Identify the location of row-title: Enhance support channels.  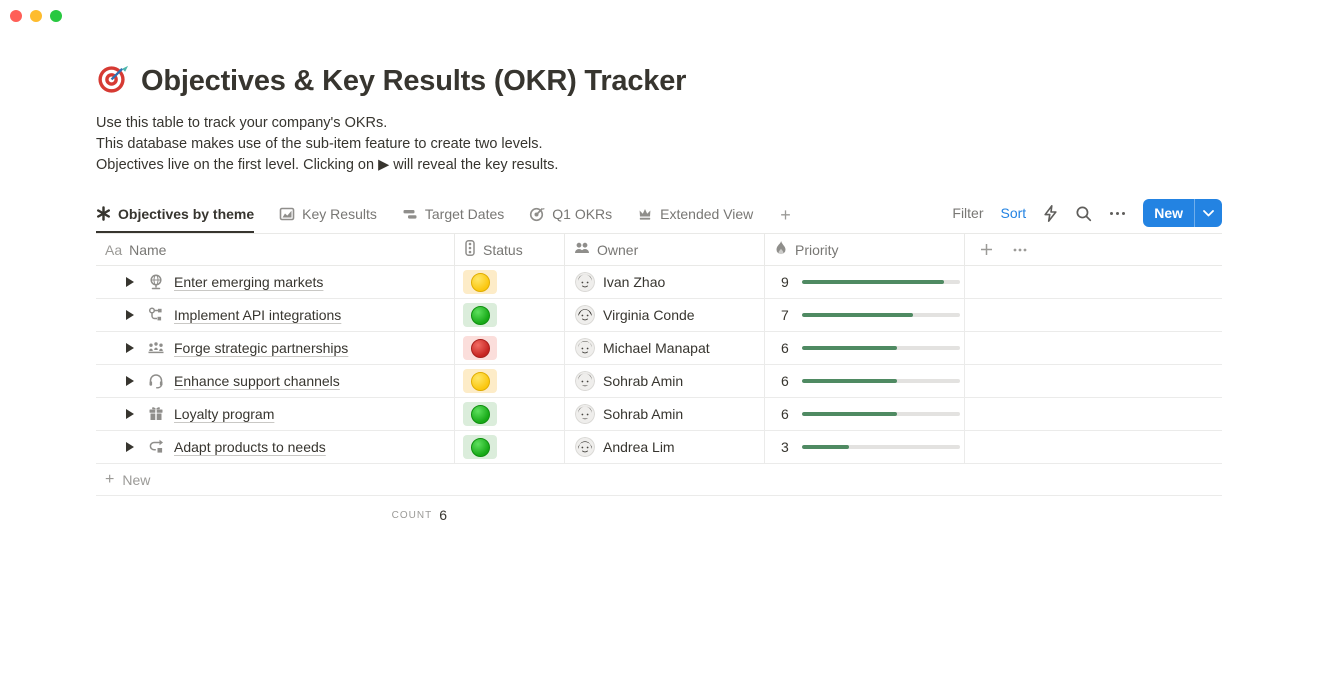
(257, 381).